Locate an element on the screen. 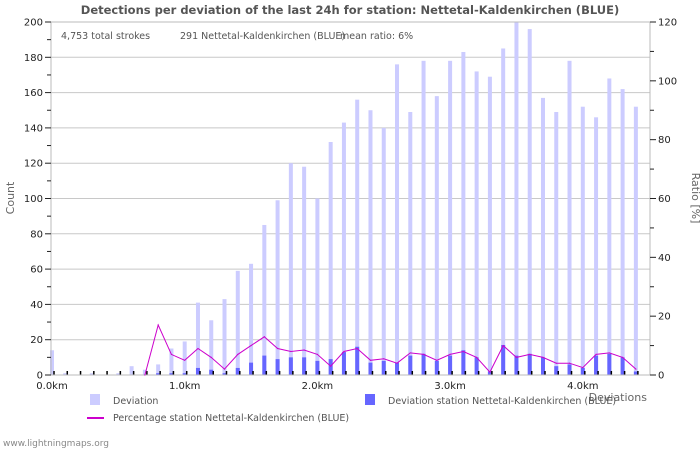  y2-axis-label: Ratio [%] is located at coordinates (694, 198).